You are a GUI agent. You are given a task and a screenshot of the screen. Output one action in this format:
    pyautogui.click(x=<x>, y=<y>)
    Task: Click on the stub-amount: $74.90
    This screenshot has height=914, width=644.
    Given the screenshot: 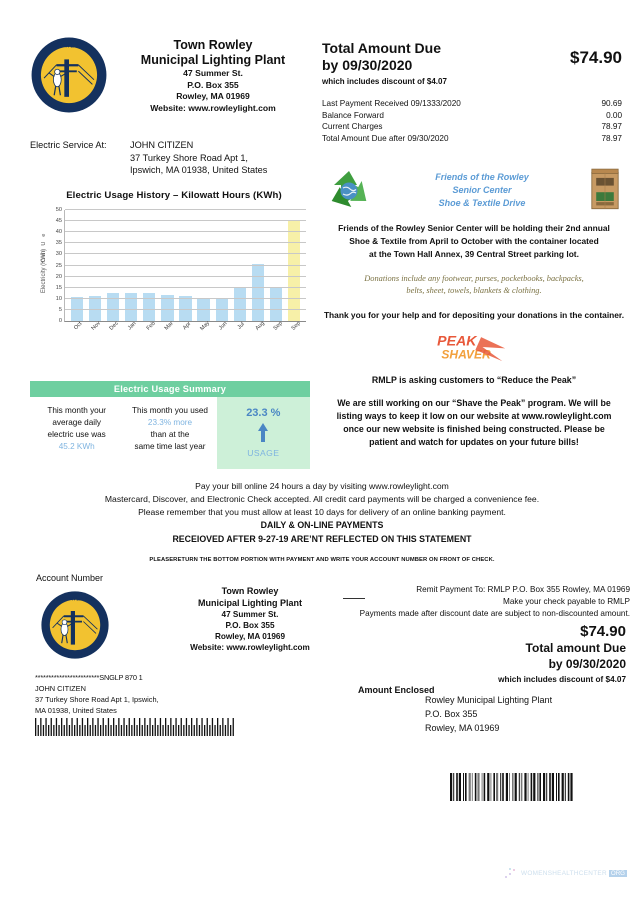 What is the action you would take?
    pyautogui.click(x=603, y=631)
    